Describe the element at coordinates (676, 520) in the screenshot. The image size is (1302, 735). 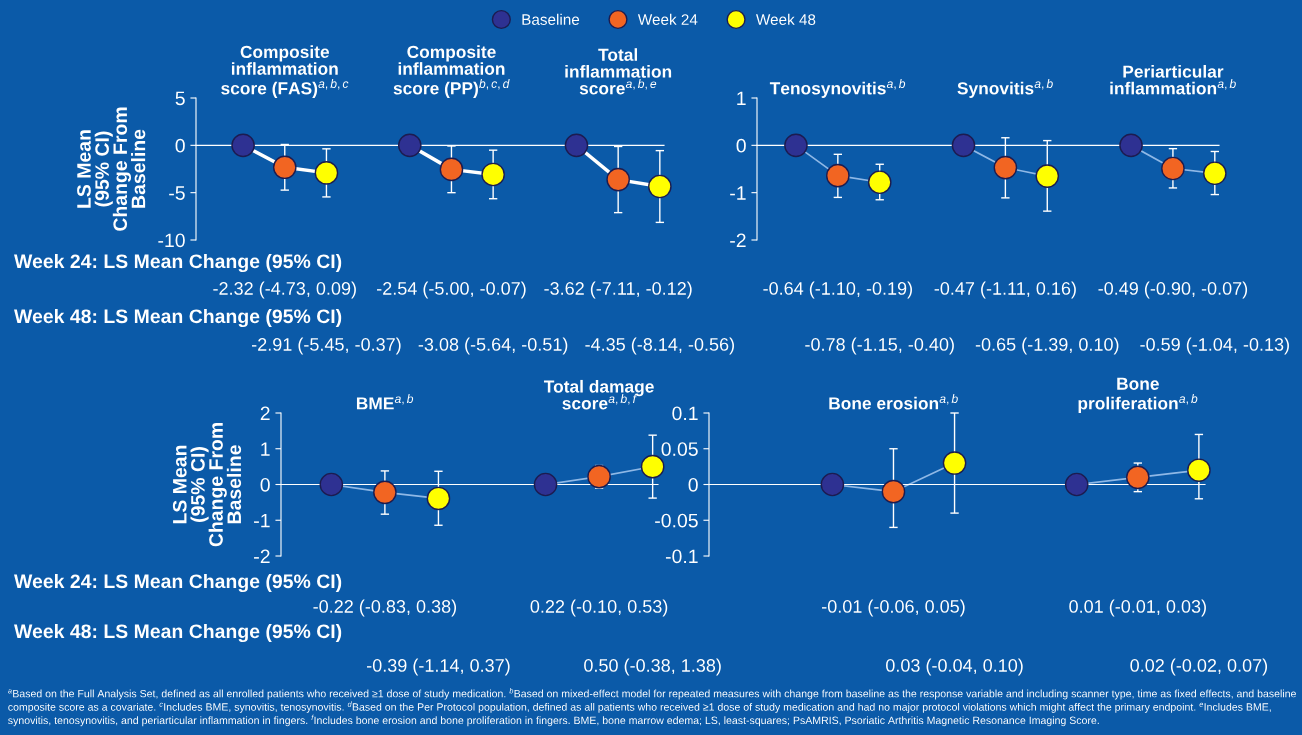
I see `y-tick-label: -0.05` at that location.